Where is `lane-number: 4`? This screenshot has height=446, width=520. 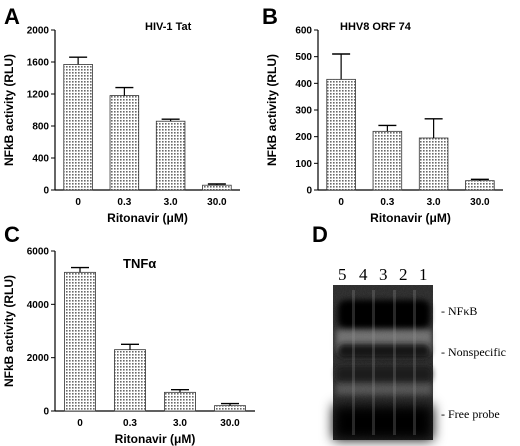 lane-number: 4 is located at coordinates (363, 274).